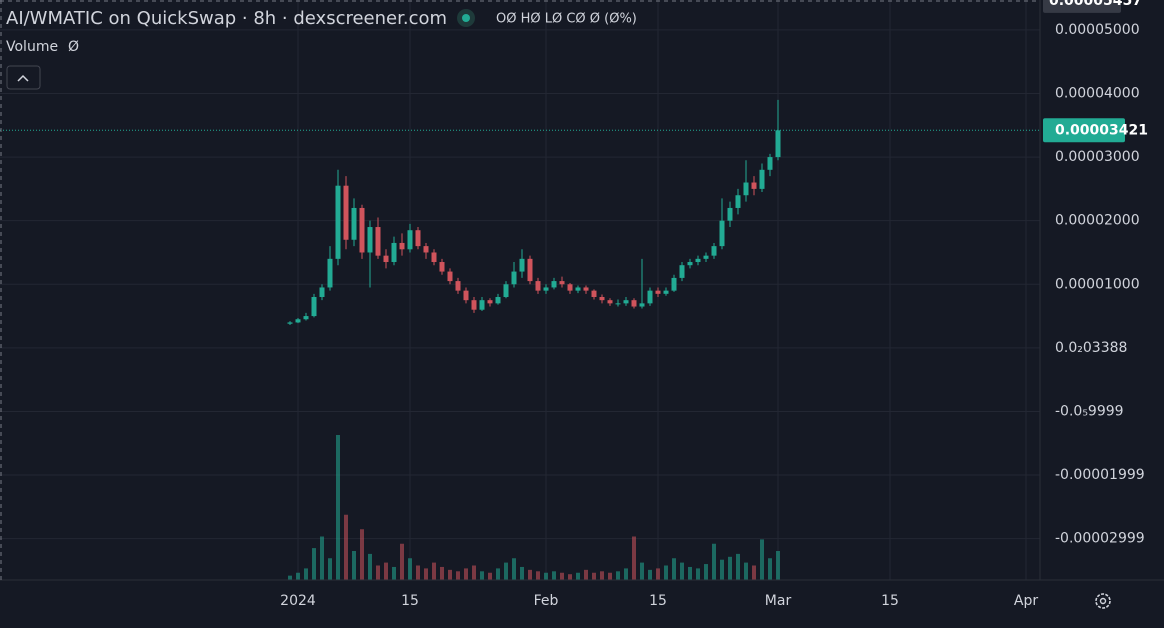 The image size is (1164, 628). Describe the element at coordinates (1097, 30) in the screenshot. I see `y-tick-label: 0.00005000` at that location.